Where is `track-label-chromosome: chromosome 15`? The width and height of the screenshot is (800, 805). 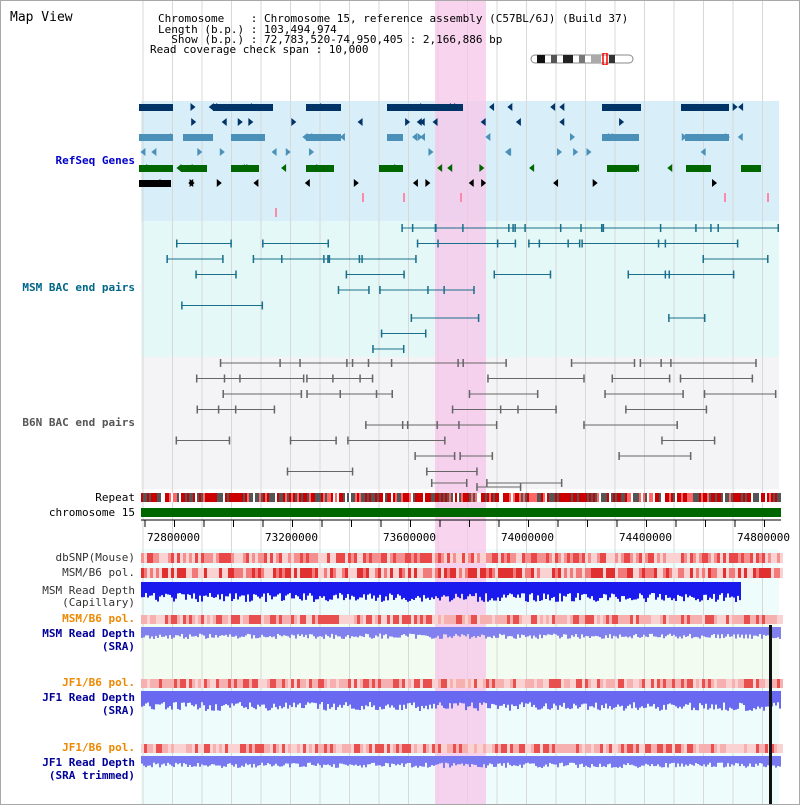 track-label-chromosome: chromosome 15 is located at coordinates (91, 512).